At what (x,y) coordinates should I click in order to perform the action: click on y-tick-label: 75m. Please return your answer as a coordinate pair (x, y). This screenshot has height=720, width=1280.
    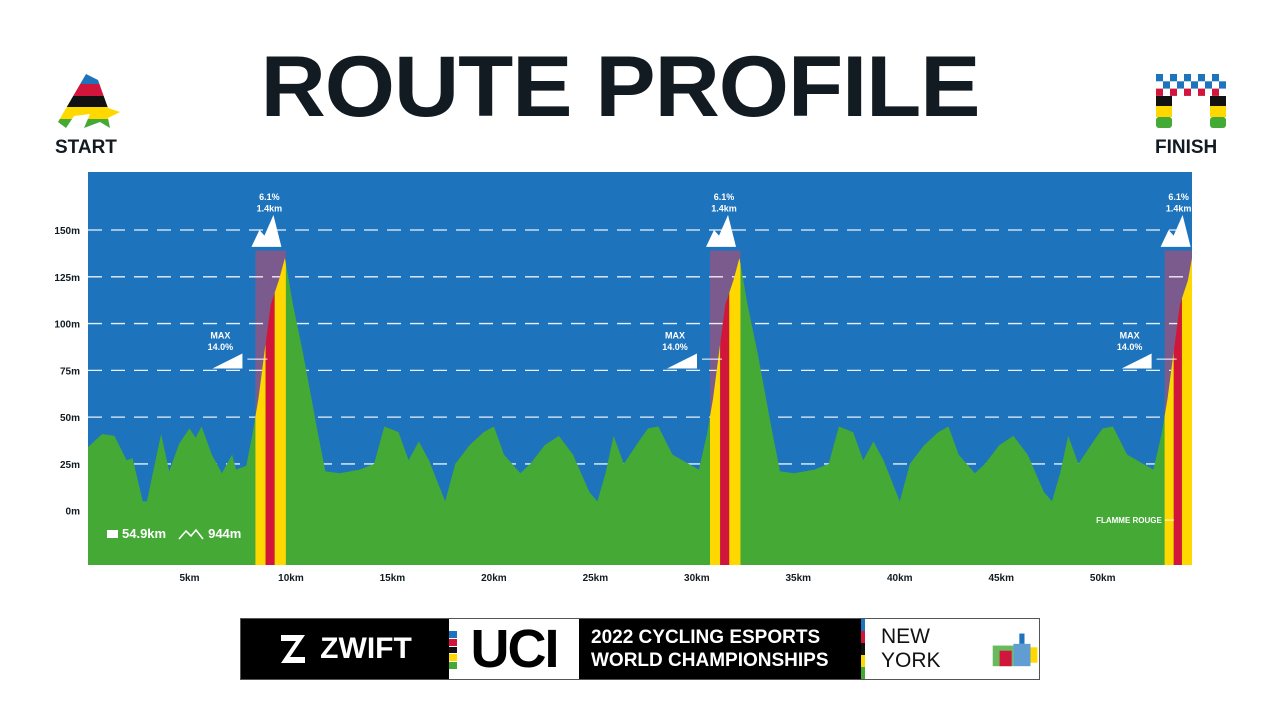
    Looking at the image, I should click on (70, 371).